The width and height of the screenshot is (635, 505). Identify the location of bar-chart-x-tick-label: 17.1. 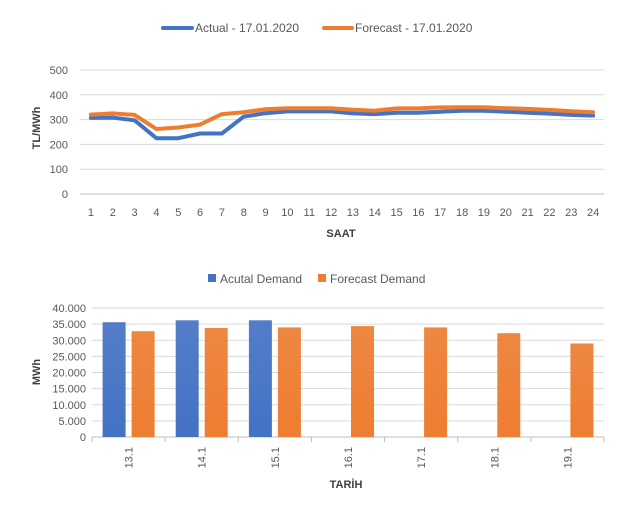
(422, 457).